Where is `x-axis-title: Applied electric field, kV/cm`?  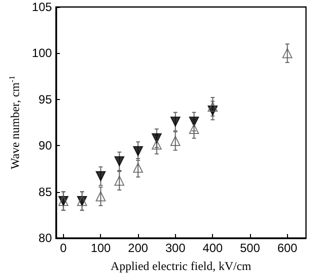
x-axis-title: Applied electric field, kV/cm is located at coordinates (181, 266).